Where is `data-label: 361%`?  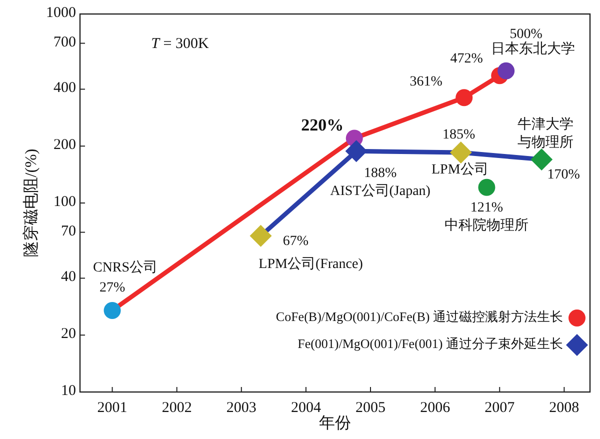
data-label: 361% is located at coordinates (426, 82).